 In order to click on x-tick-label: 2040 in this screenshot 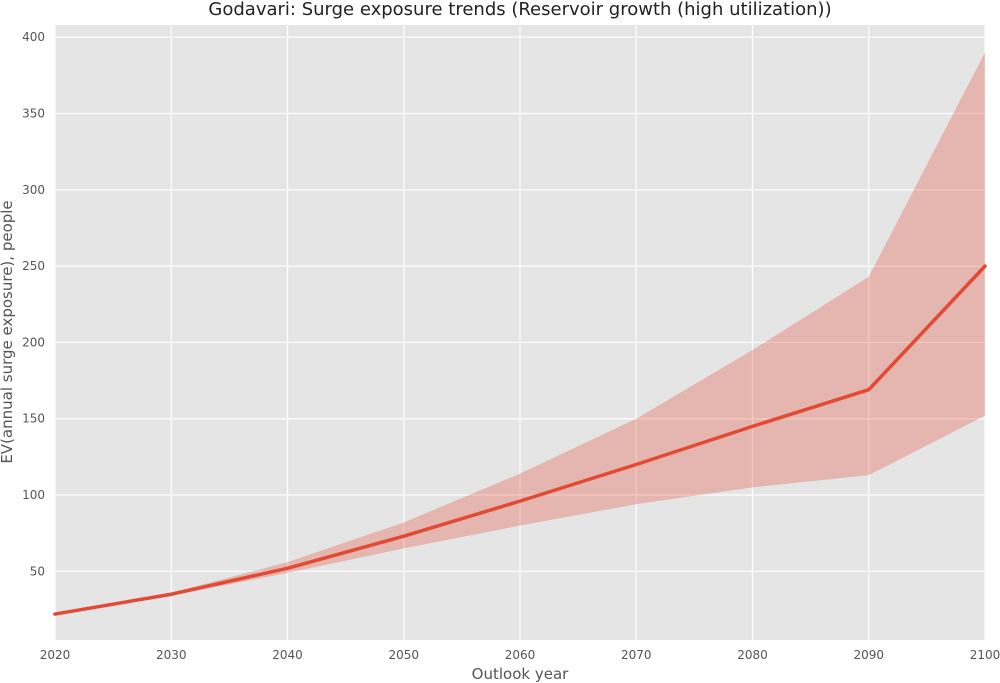, I will do `click(287, 655)`.